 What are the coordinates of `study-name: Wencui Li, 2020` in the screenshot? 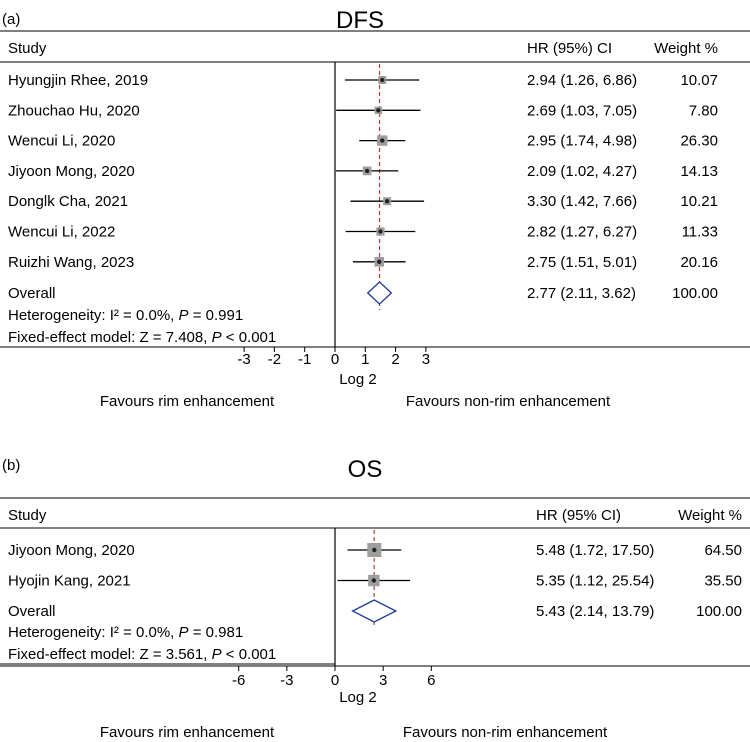 It's located at (61, 141).